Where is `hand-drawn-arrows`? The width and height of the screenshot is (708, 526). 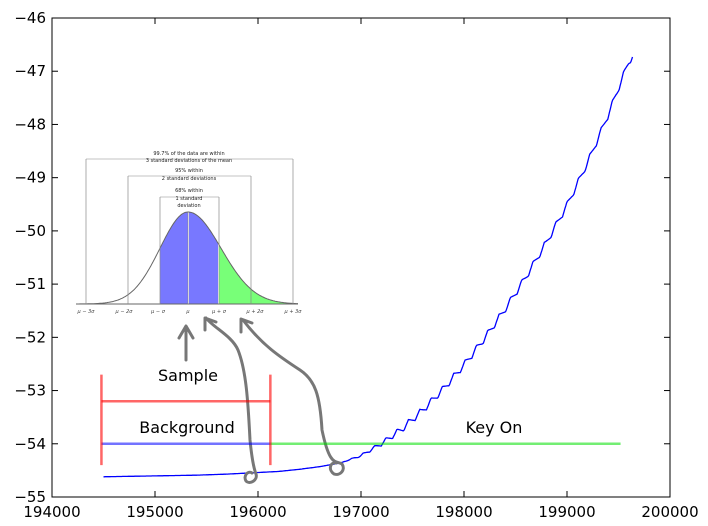 hand-drawn-arrows is located at coordinates (261, 400).